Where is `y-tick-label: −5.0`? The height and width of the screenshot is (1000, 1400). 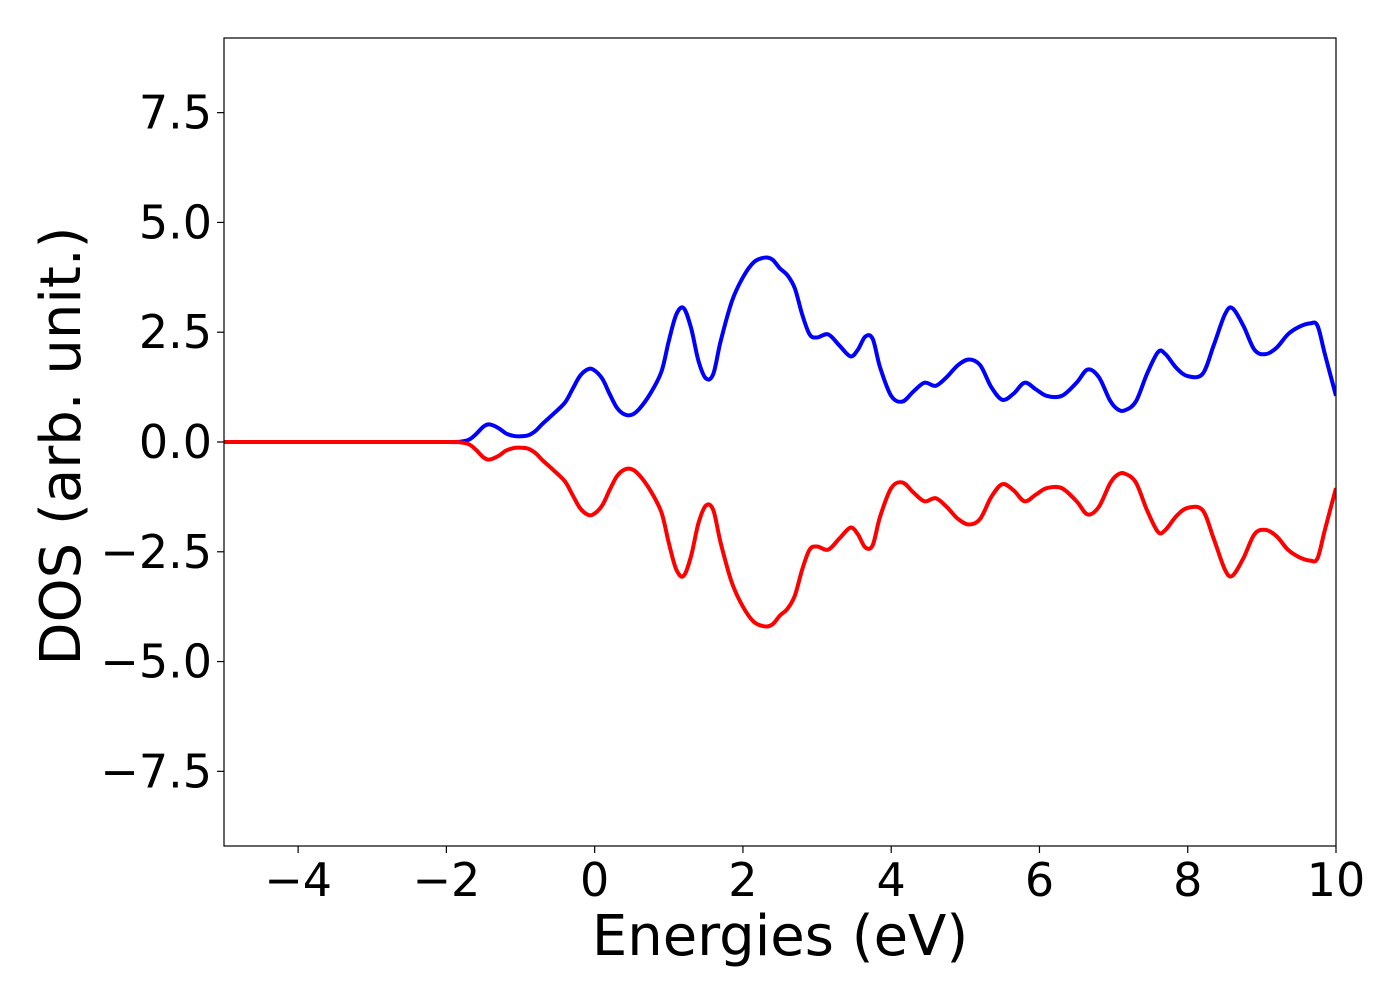 y-tick-label: −5.0 is located at coordinates (156, 662).